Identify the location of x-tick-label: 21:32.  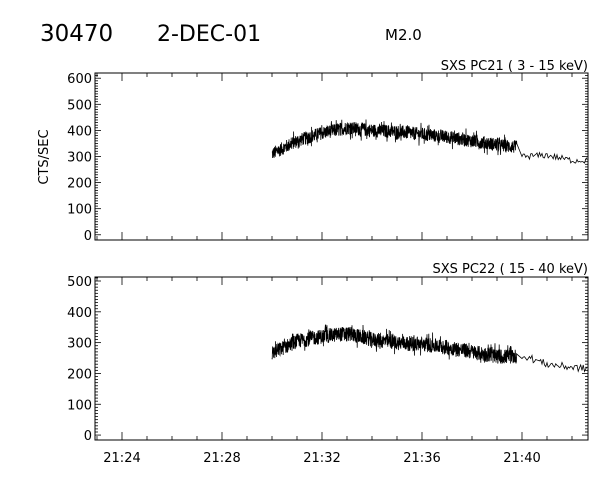
(321, 458).